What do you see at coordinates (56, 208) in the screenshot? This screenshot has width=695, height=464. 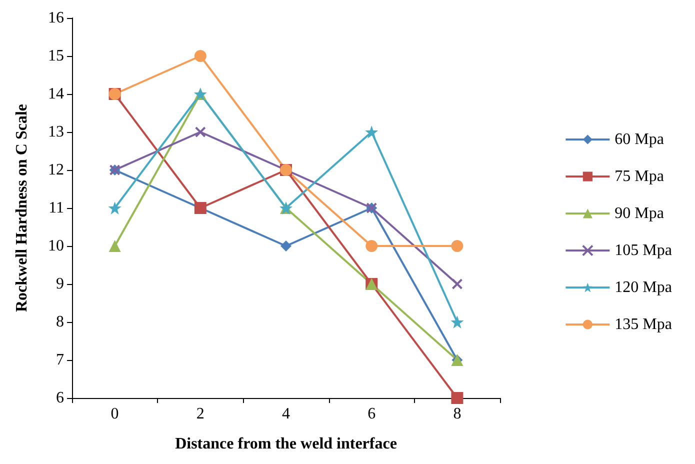 I see `y-tick-label: 11` at bounding box center [56, 208].